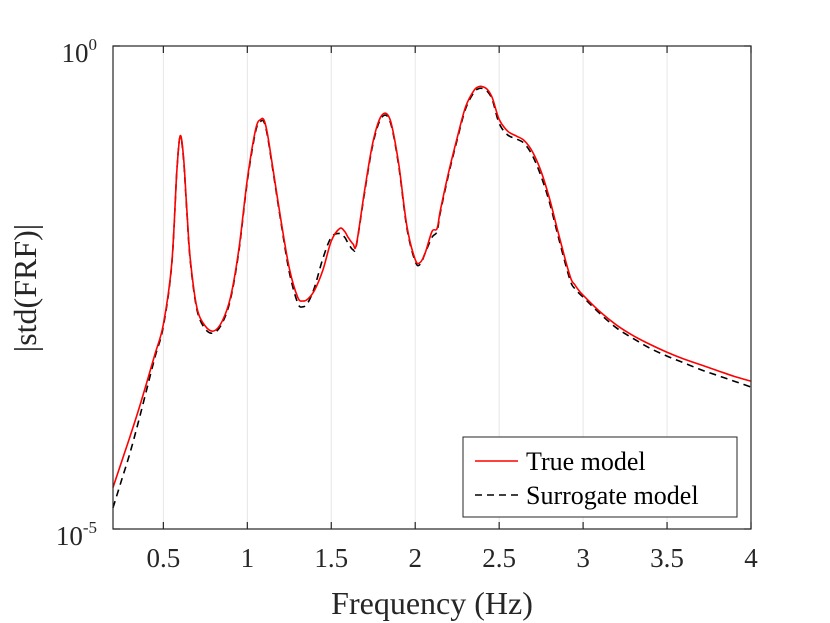  What do you see at coordinates (80, 51) in the screenshot?
I see `y-tick-label-top: 100` at bounding box center [80, 51].